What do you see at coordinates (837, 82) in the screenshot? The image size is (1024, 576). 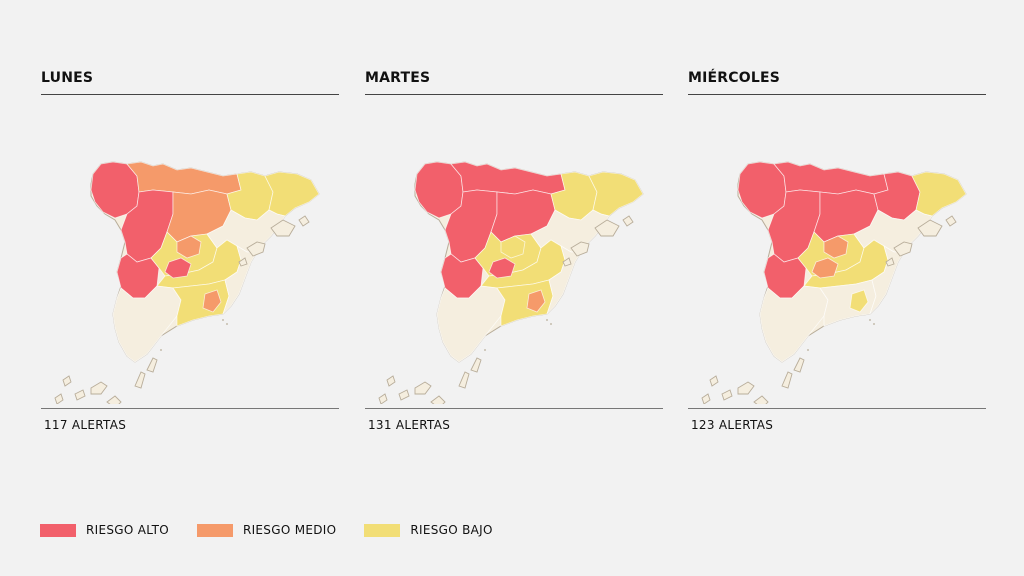 I see `panel-title: MIÉRCOLES` at bounding box center [837, 82].